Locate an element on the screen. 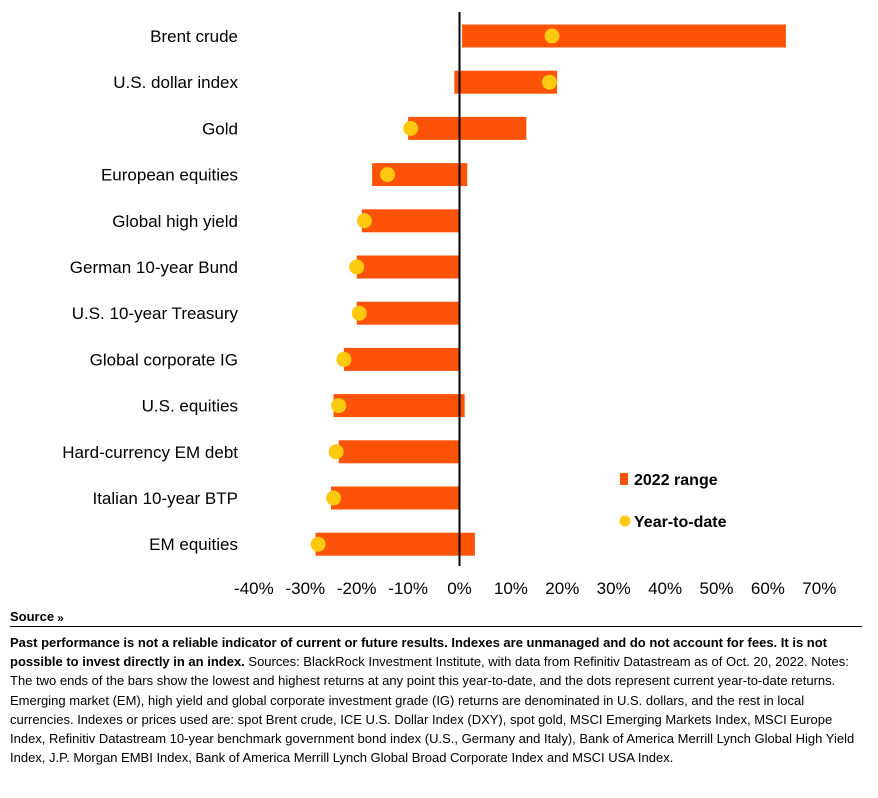 The height and width of the screenshot is (798, 878). x-tick-label: 30% is located at coordinates (614, 588).